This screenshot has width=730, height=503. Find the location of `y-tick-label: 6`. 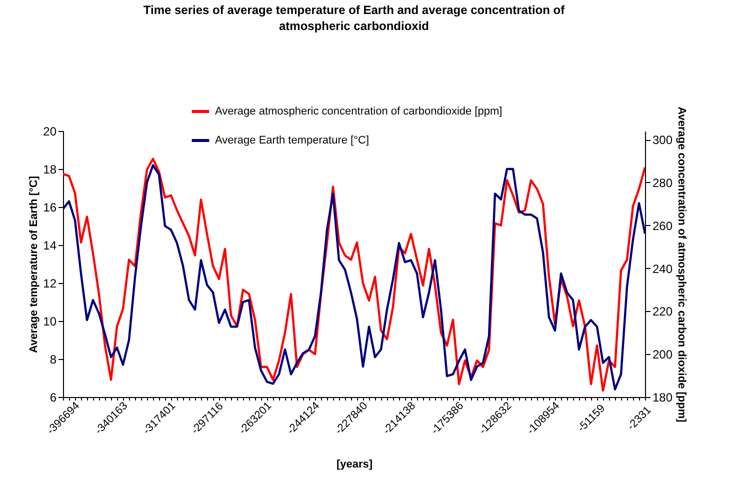

y-tick-label: 6 is located at coordinates (53, 397).